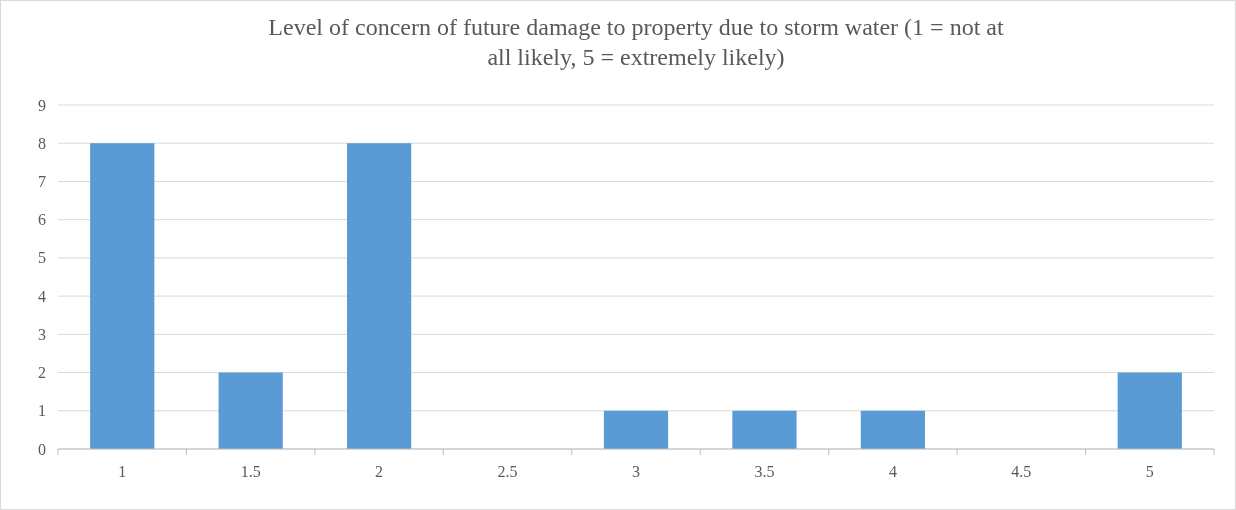  Describe the element at coordinates (892, 471) in the screenshot. I see `x-tick-label: 4` at that location.